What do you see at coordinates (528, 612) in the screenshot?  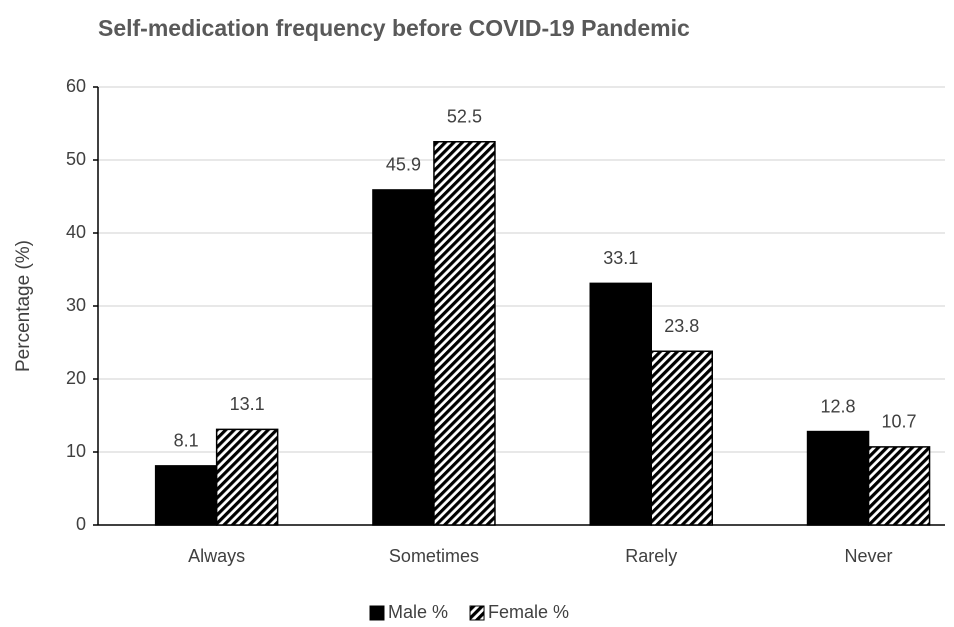 I see `legend-label: Female %` at bounding box center [528, 612].